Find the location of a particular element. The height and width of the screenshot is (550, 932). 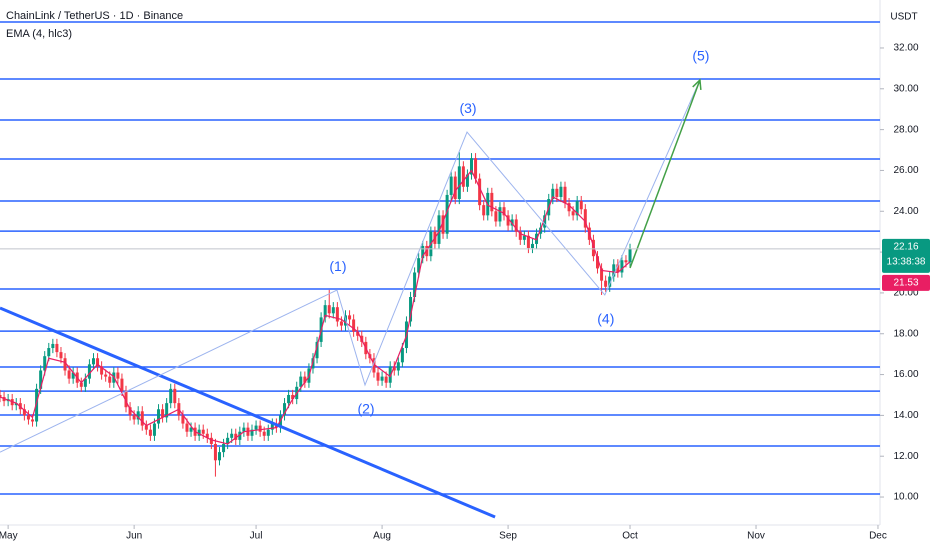

y-tick-label: 20.00 is located at coordinates (905, 293).